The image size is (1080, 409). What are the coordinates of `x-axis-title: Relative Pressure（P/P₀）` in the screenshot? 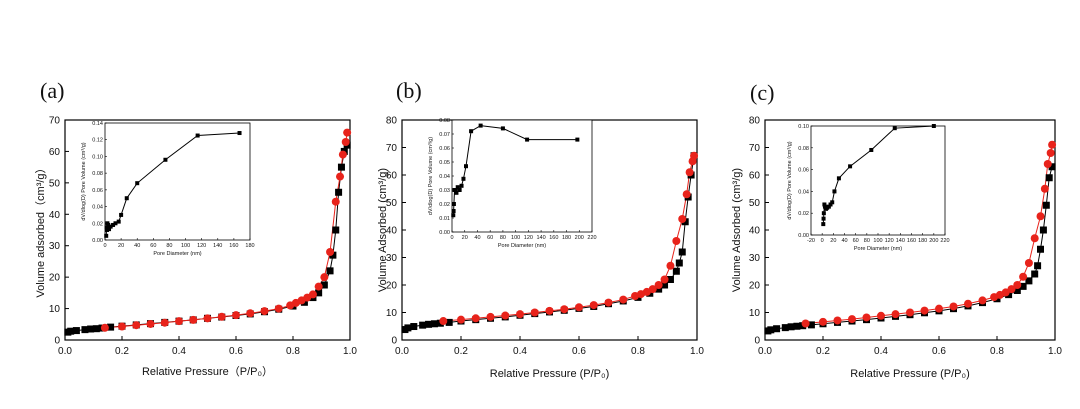 It's located at (207, 371).